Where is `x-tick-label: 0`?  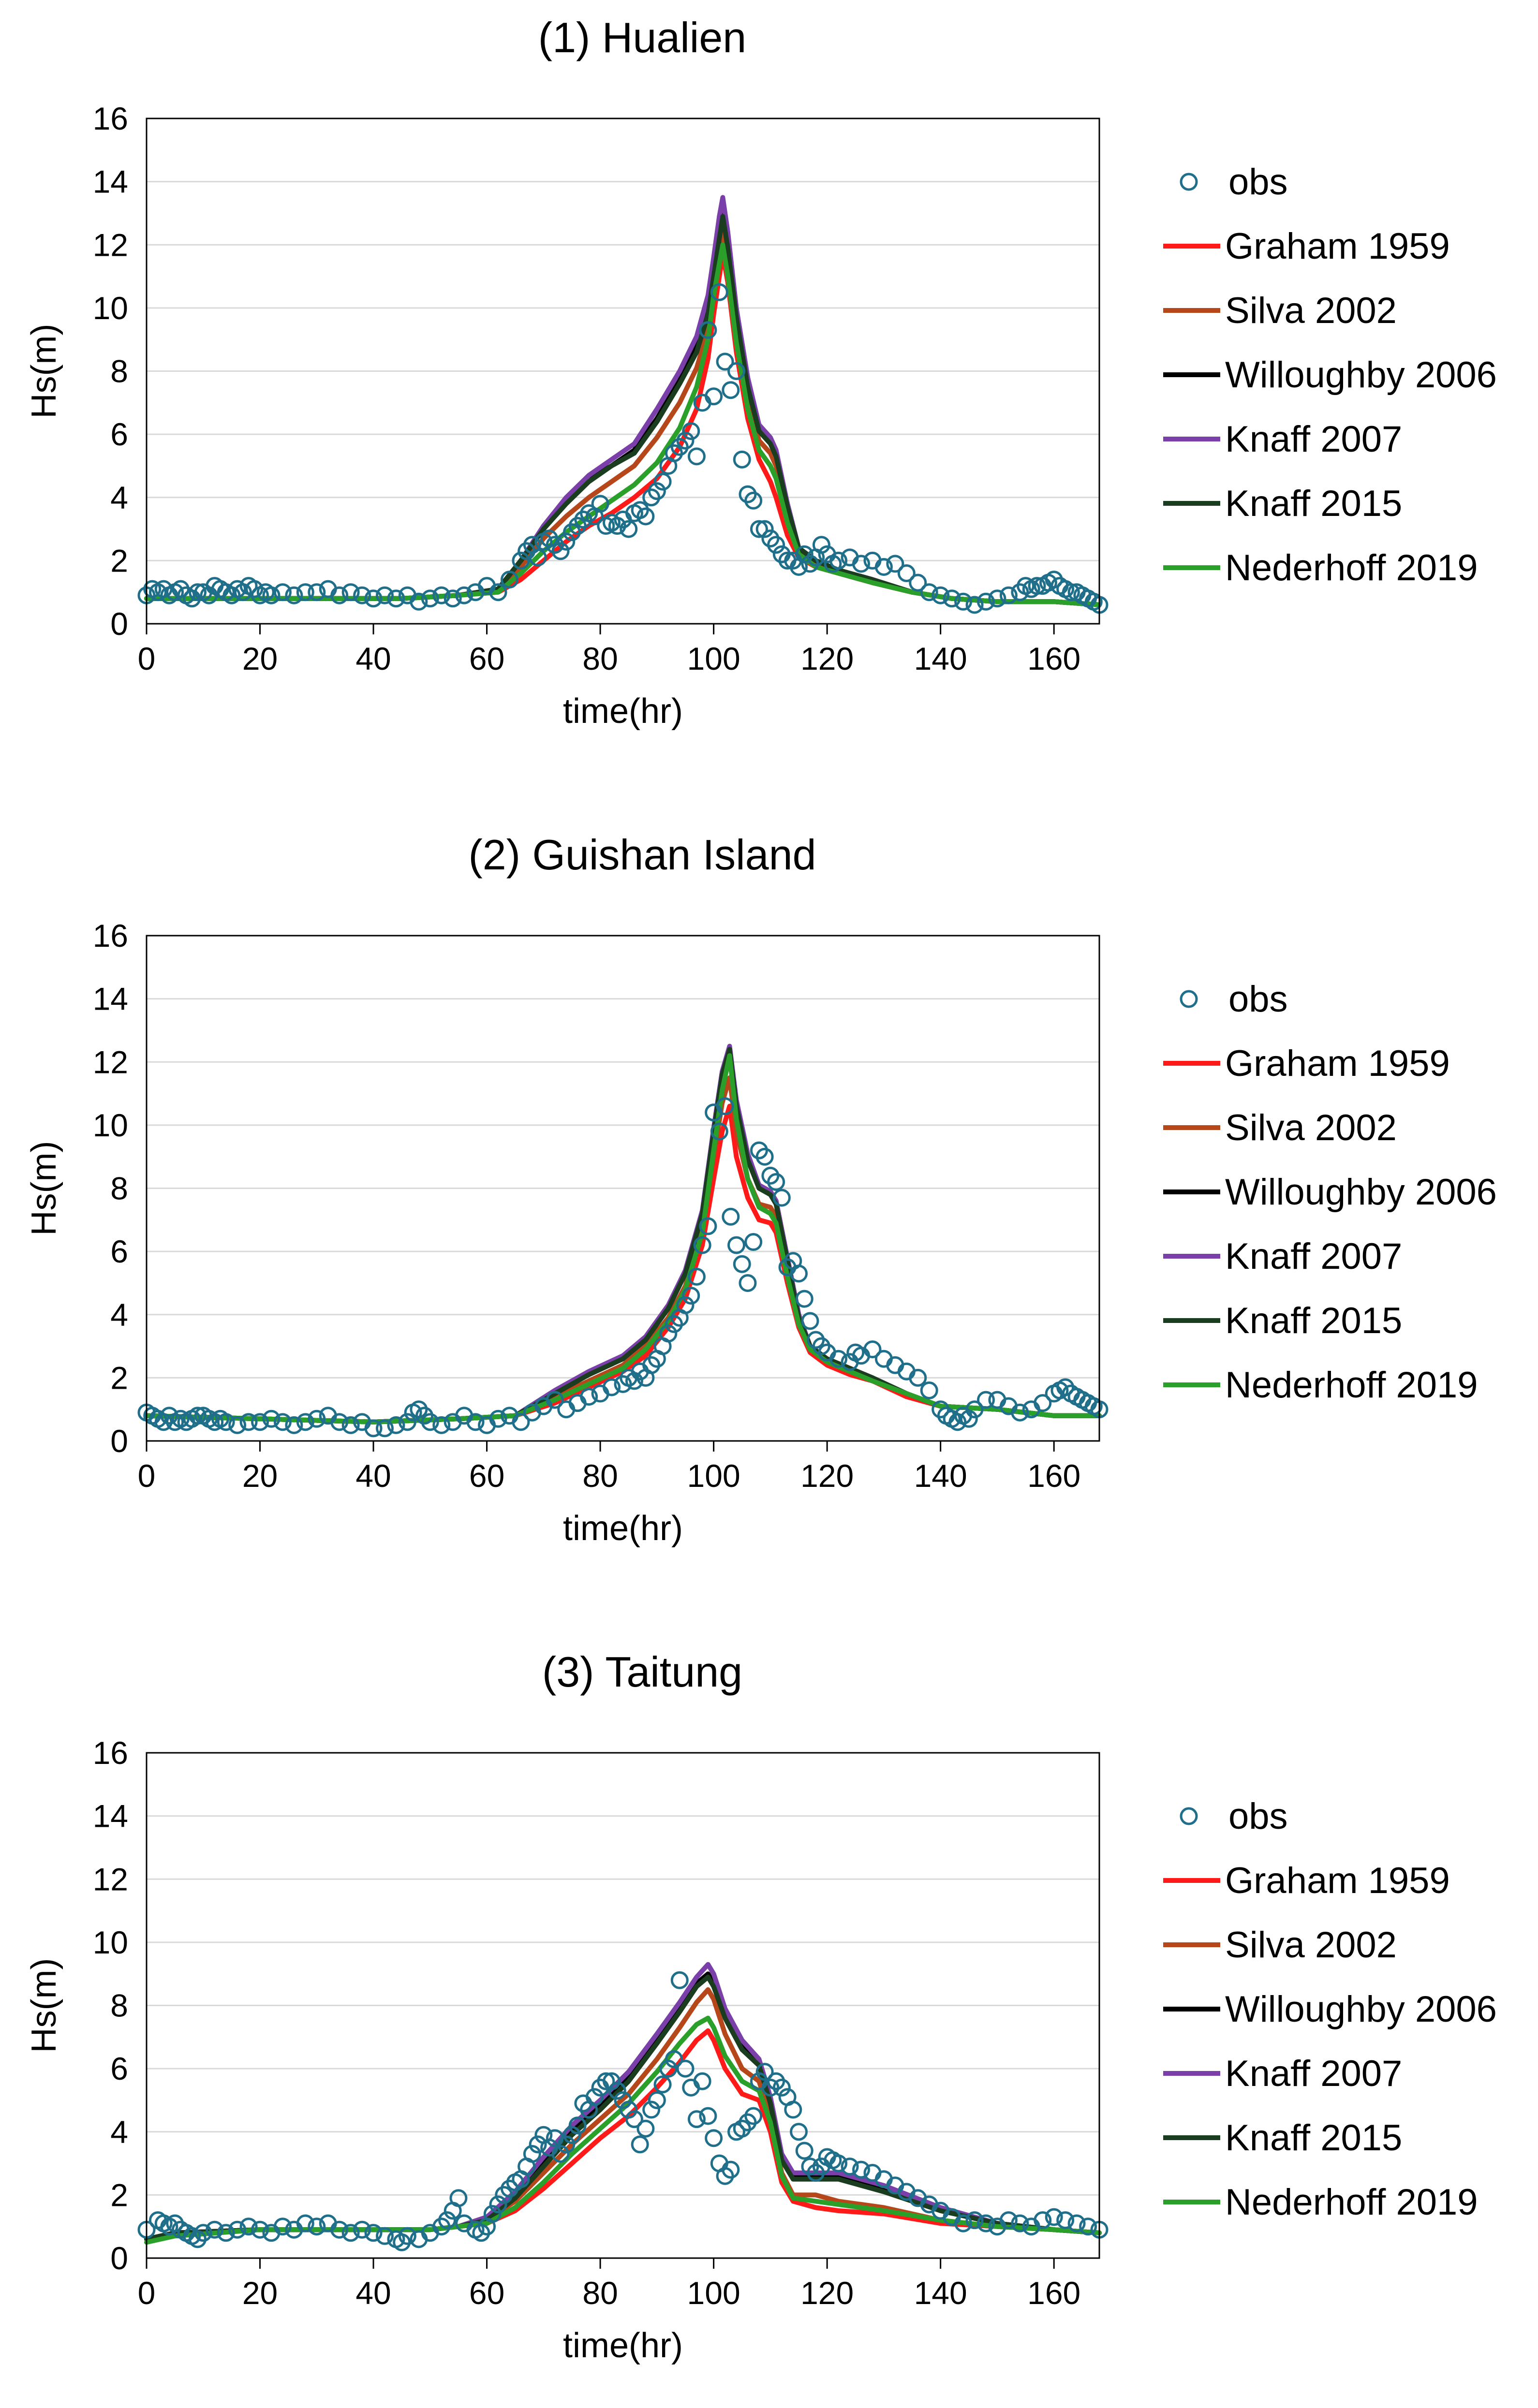
x-tick-label: 0 is located at coordinates (147, 658).